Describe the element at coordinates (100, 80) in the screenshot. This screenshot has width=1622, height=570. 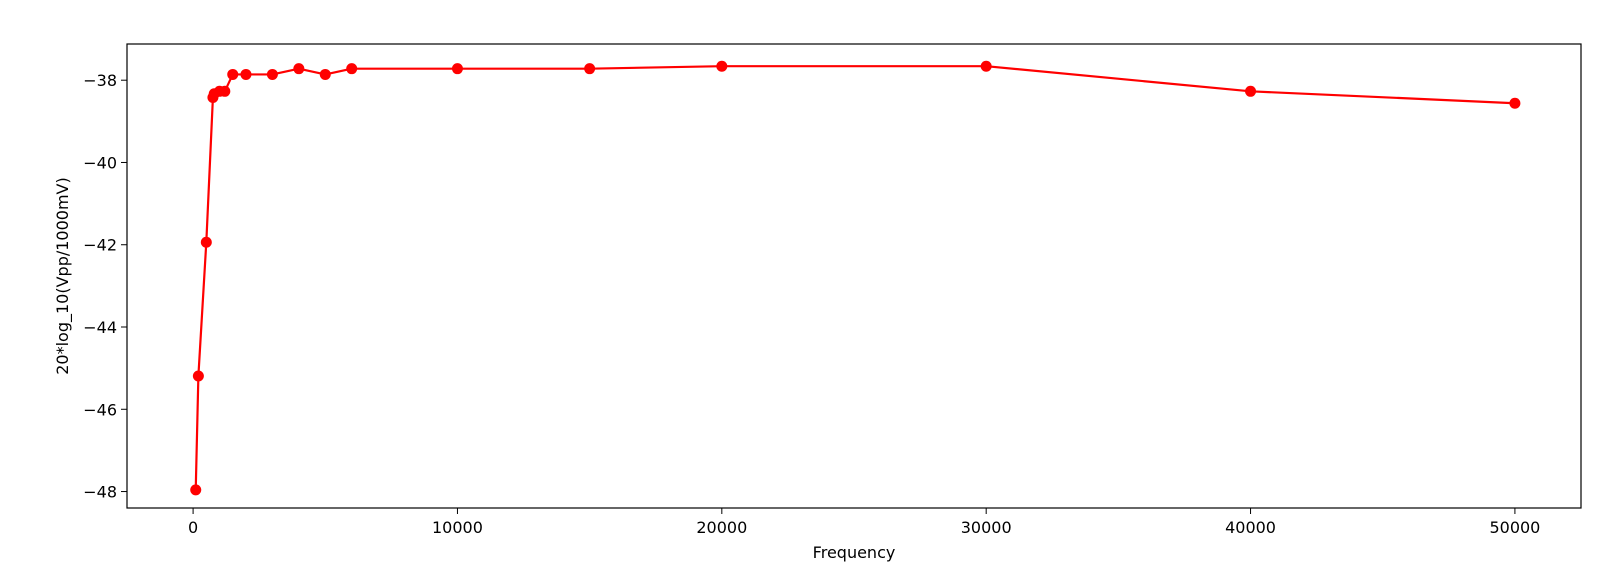
I see `y-tick-label: −38` at that location.